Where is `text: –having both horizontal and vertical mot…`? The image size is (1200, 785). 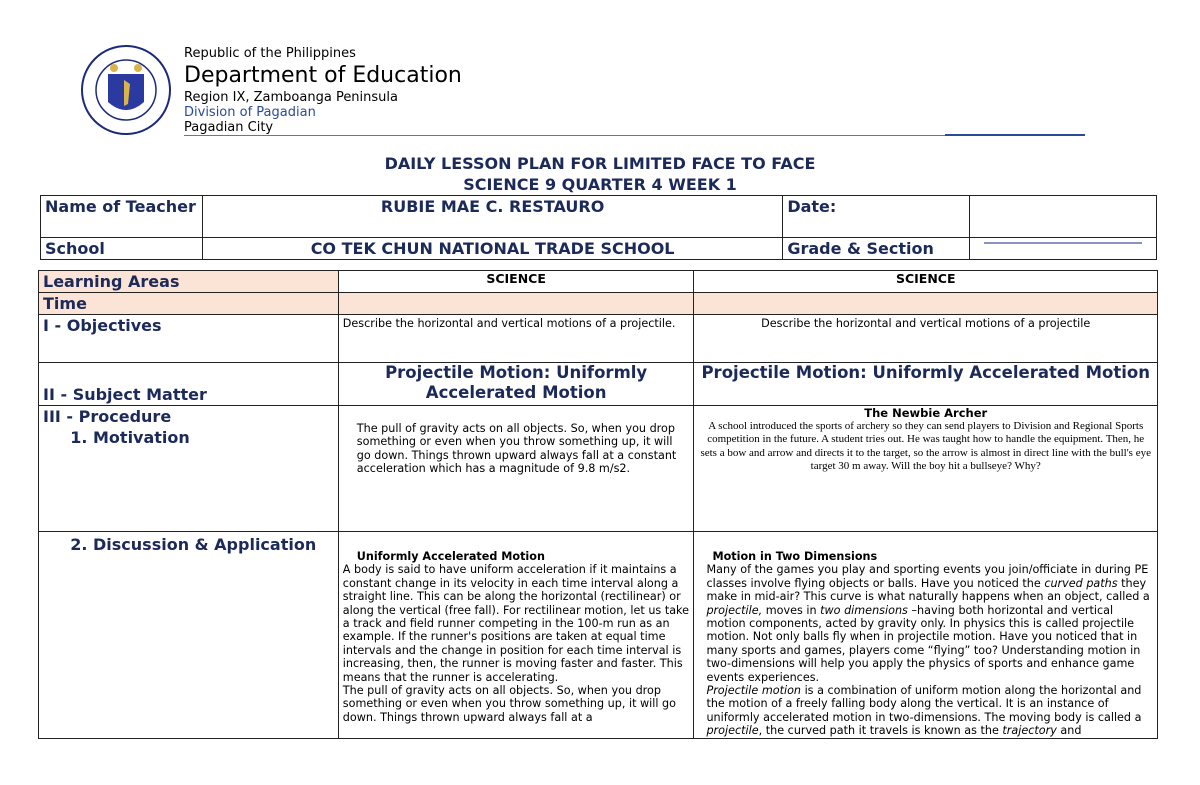 text: –having both horizontal and vertical mot… is located at coordinates (923, 643).